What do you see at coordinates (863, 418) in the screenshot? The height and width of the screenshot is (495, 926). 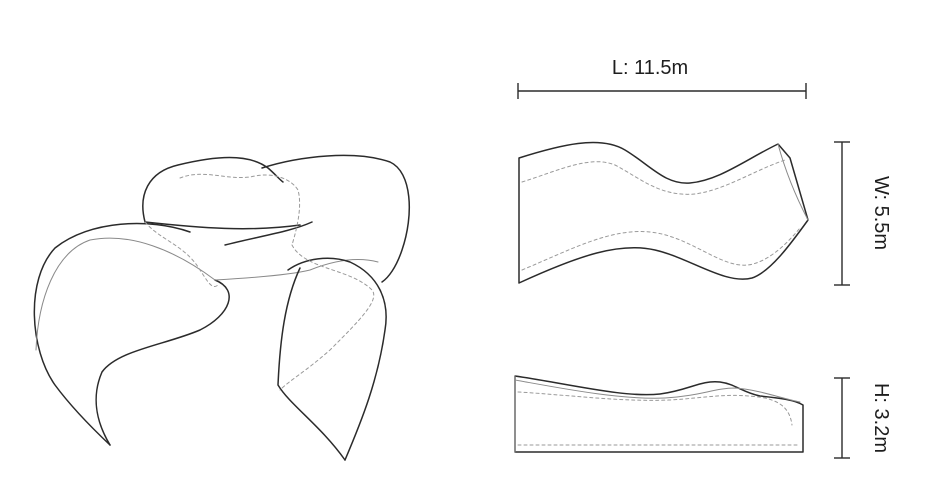 I see `height-dimension: H: 3.2m` at bounding box center [863, 418].